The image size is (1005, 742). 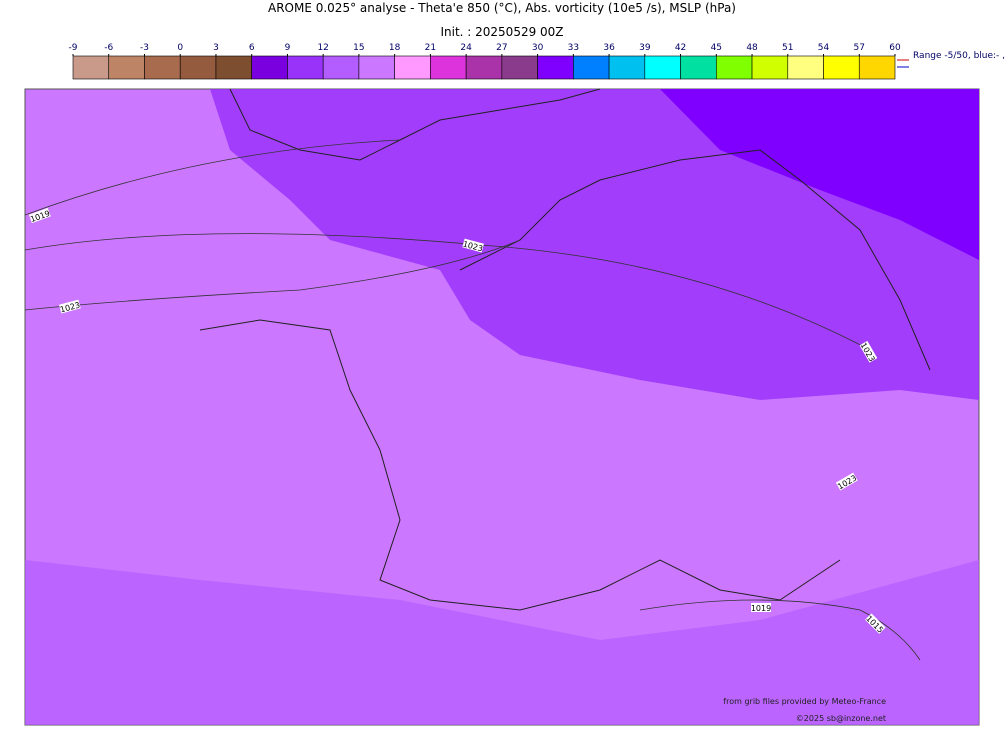 I want to click on colorbar-tick-label: -9, so click(x=73, y=48).